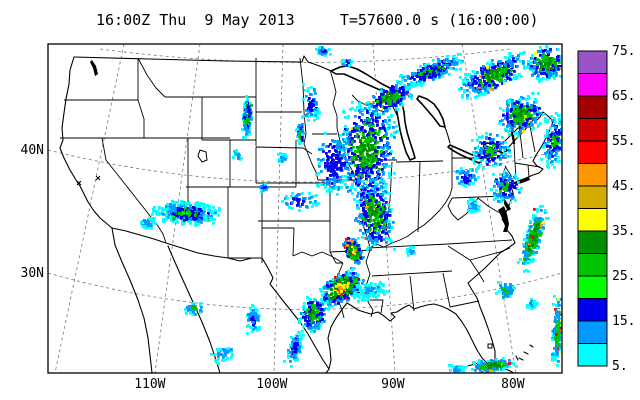  I want to click on san-francisco-bay-mark, so click(79, 183).